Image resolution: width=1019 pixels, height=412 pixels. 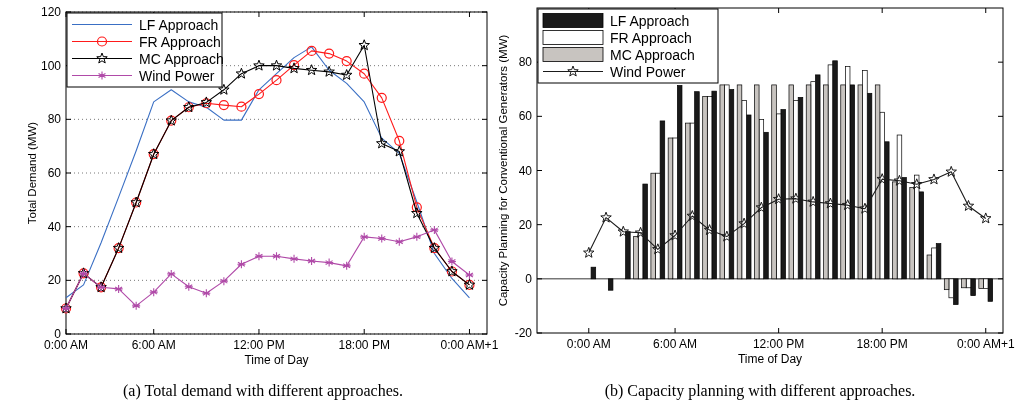 I want to click on y-tick-label: -20, so click(x=523, y=333).